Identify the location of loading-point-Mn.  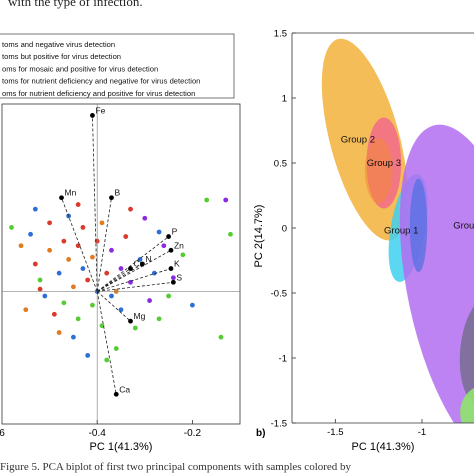
(61, 198).